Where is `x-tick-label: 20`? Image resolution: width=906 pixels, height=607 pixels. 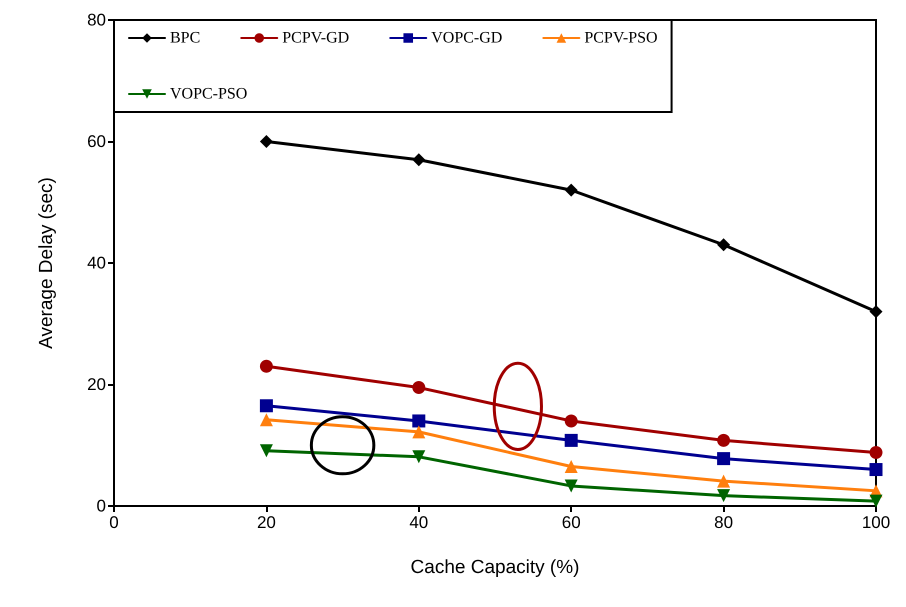
x-tick-label: 20 is located at coordinates (266, 522).